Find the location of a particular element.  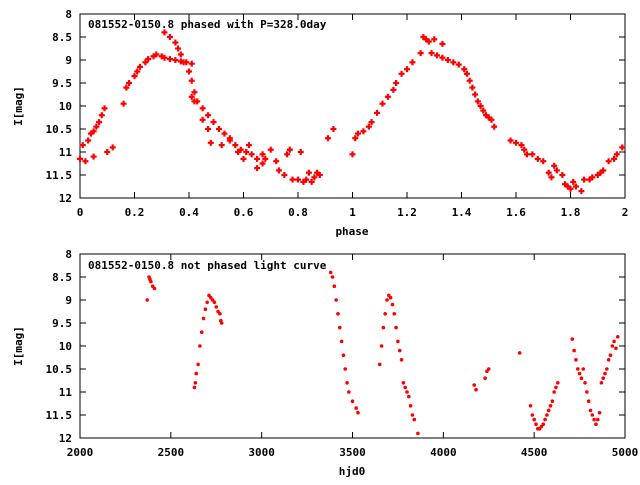

x-tick-labels: 2000 2500 3000 3500 4000 4500 5000 is located at coordinates (353, 452).